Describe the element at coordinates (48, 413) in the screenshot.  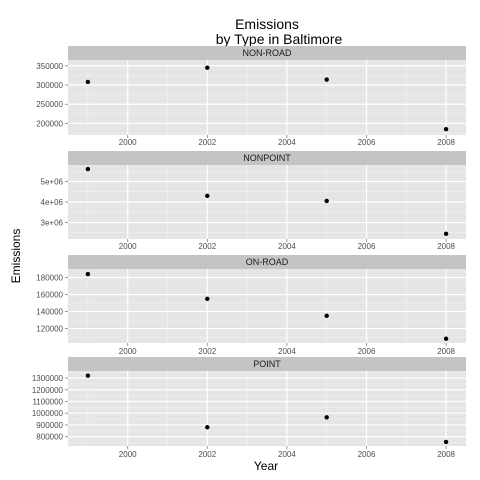
I see `y-tick-label: 1000000` at that location.